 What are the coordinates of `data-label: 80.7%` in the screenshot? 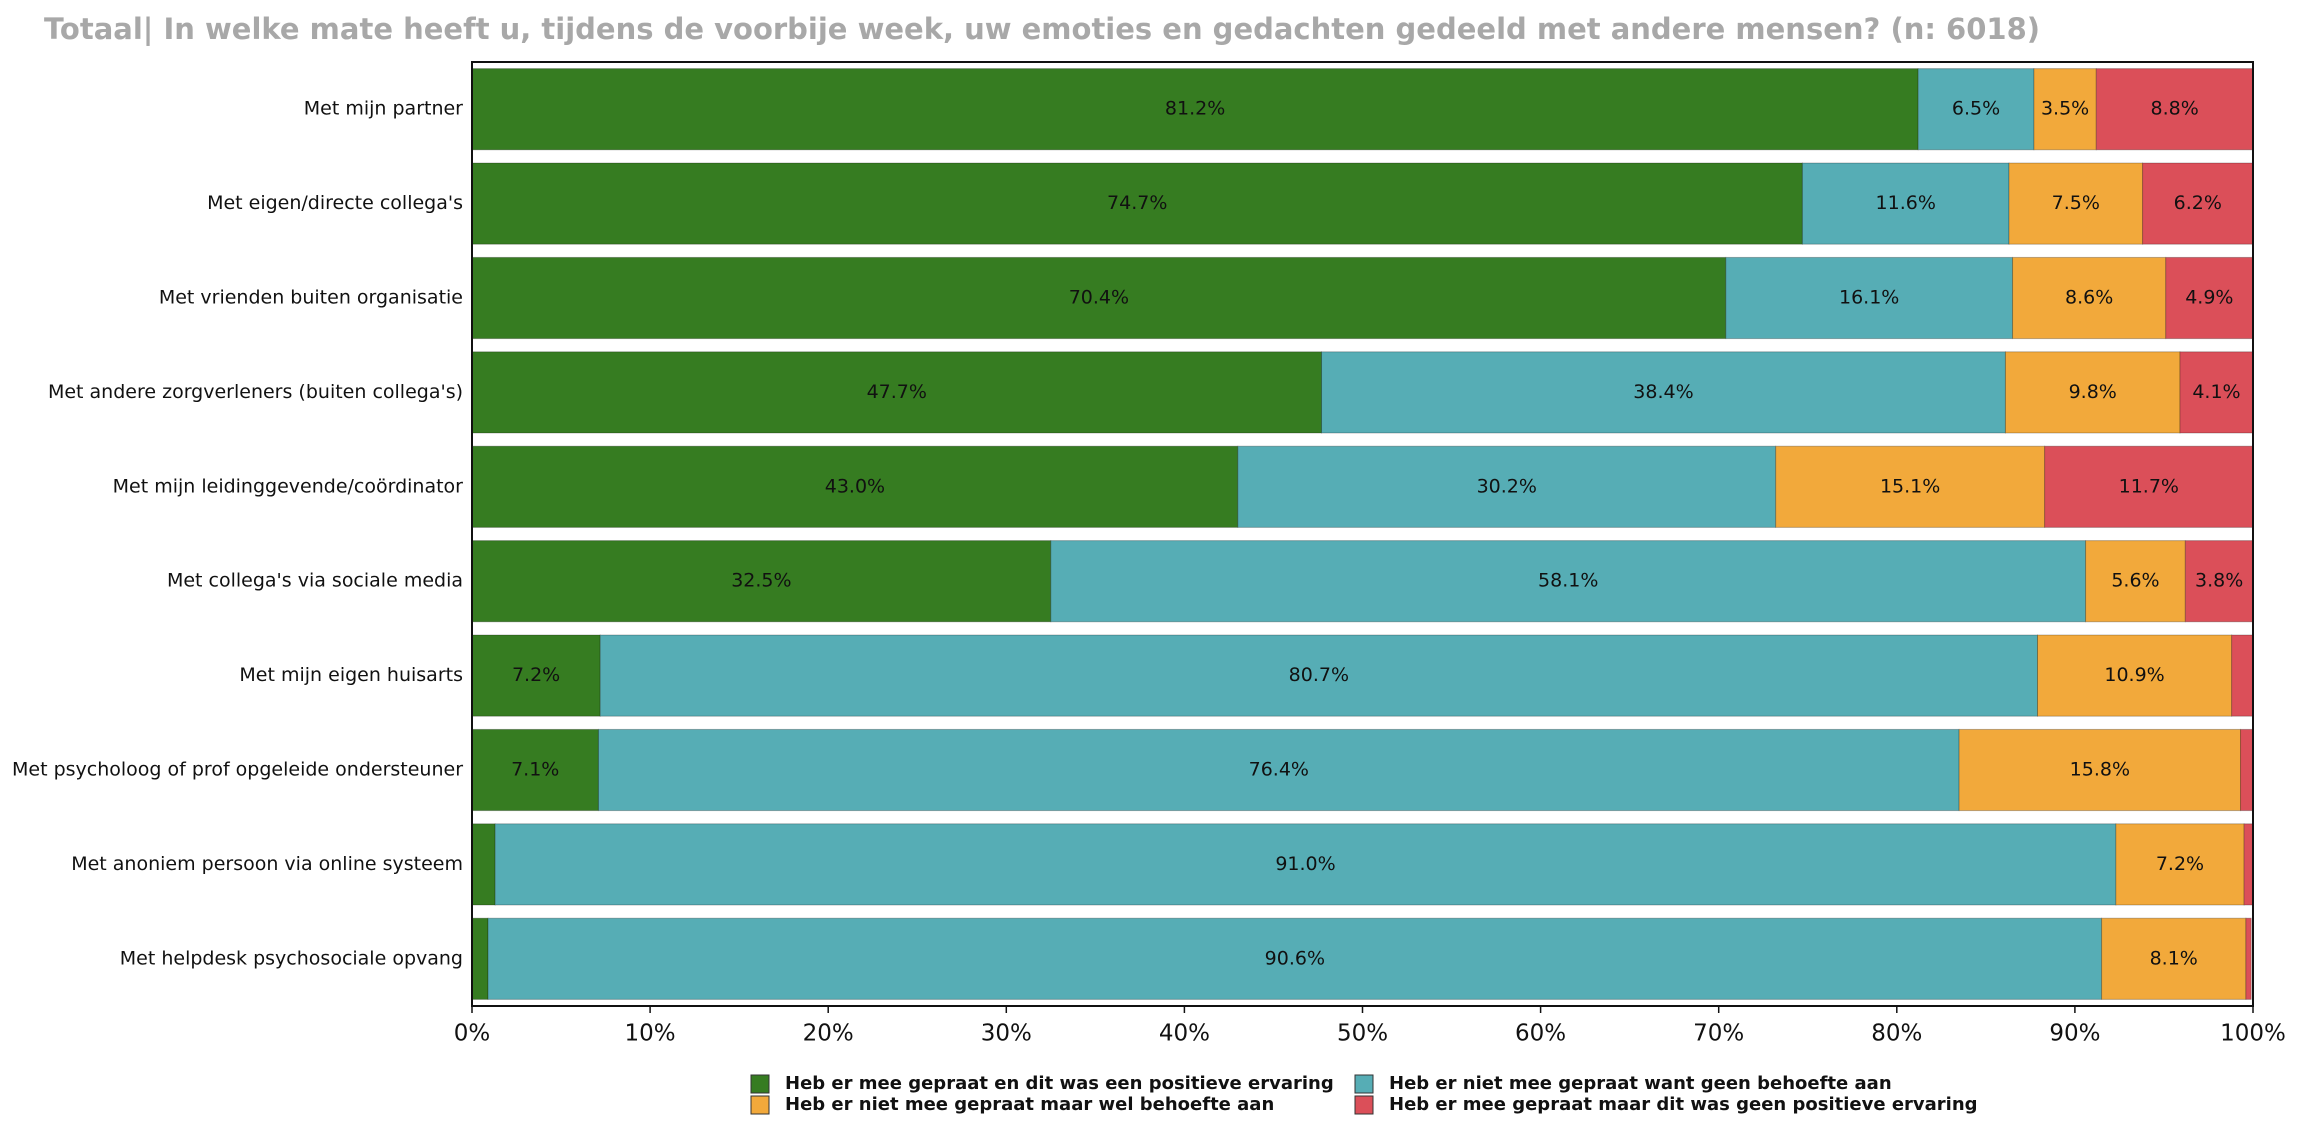 It's located at (1319, 675).